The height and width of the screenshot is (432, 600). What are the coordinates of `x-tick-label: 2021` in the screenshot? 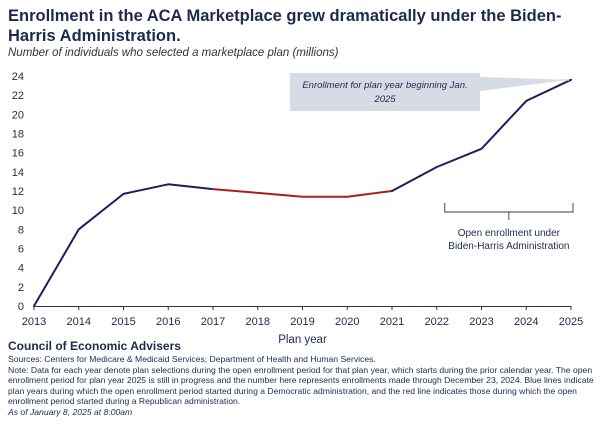 It's located at (392, 322).